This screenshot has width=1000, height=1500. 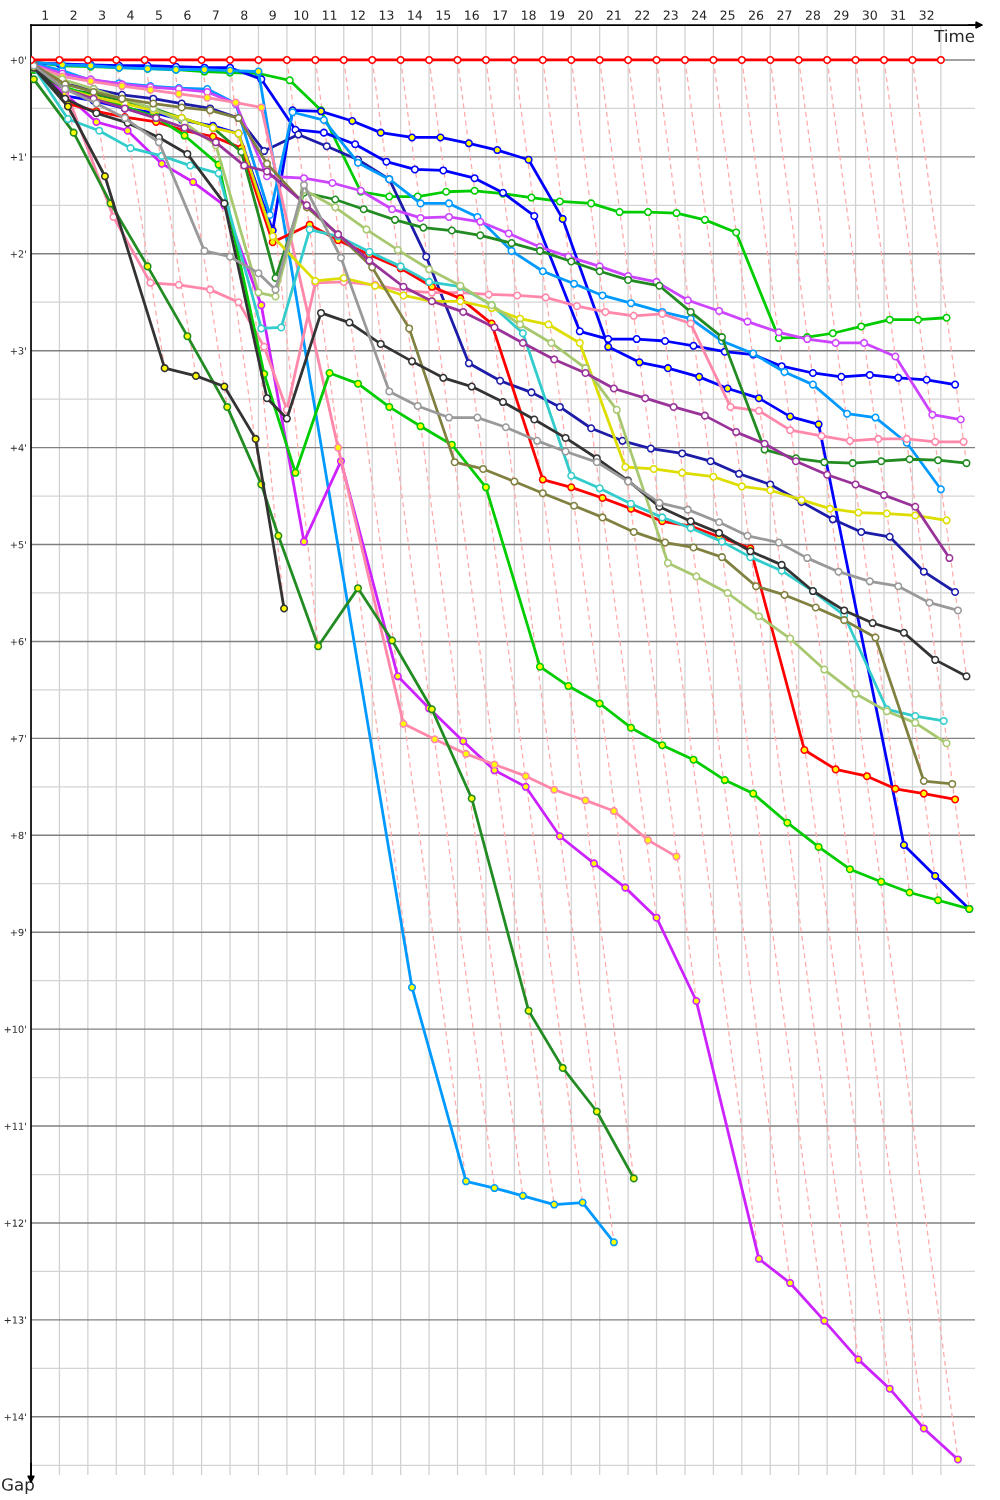 What do you see at coordinates (15, 1029) in the screenshot?
I see `y-tick-label: +10'` at bounding box center [15, 1029].